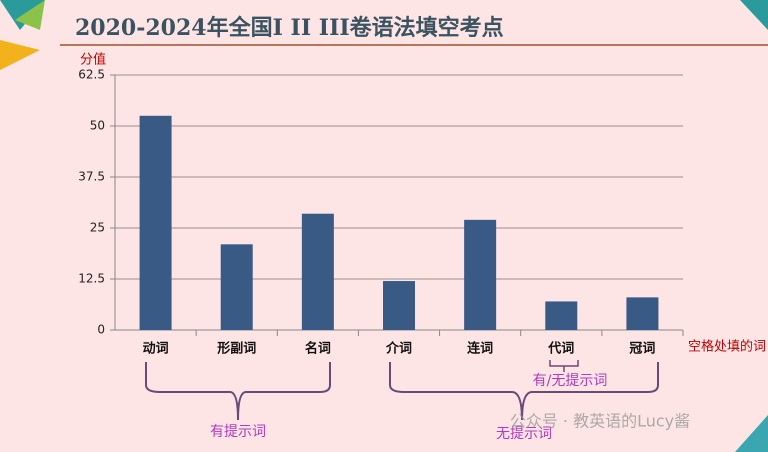 The width and height of the screenshot is (768, 452). I want to click on y-tick-label: 12.5, so click(91, 279).